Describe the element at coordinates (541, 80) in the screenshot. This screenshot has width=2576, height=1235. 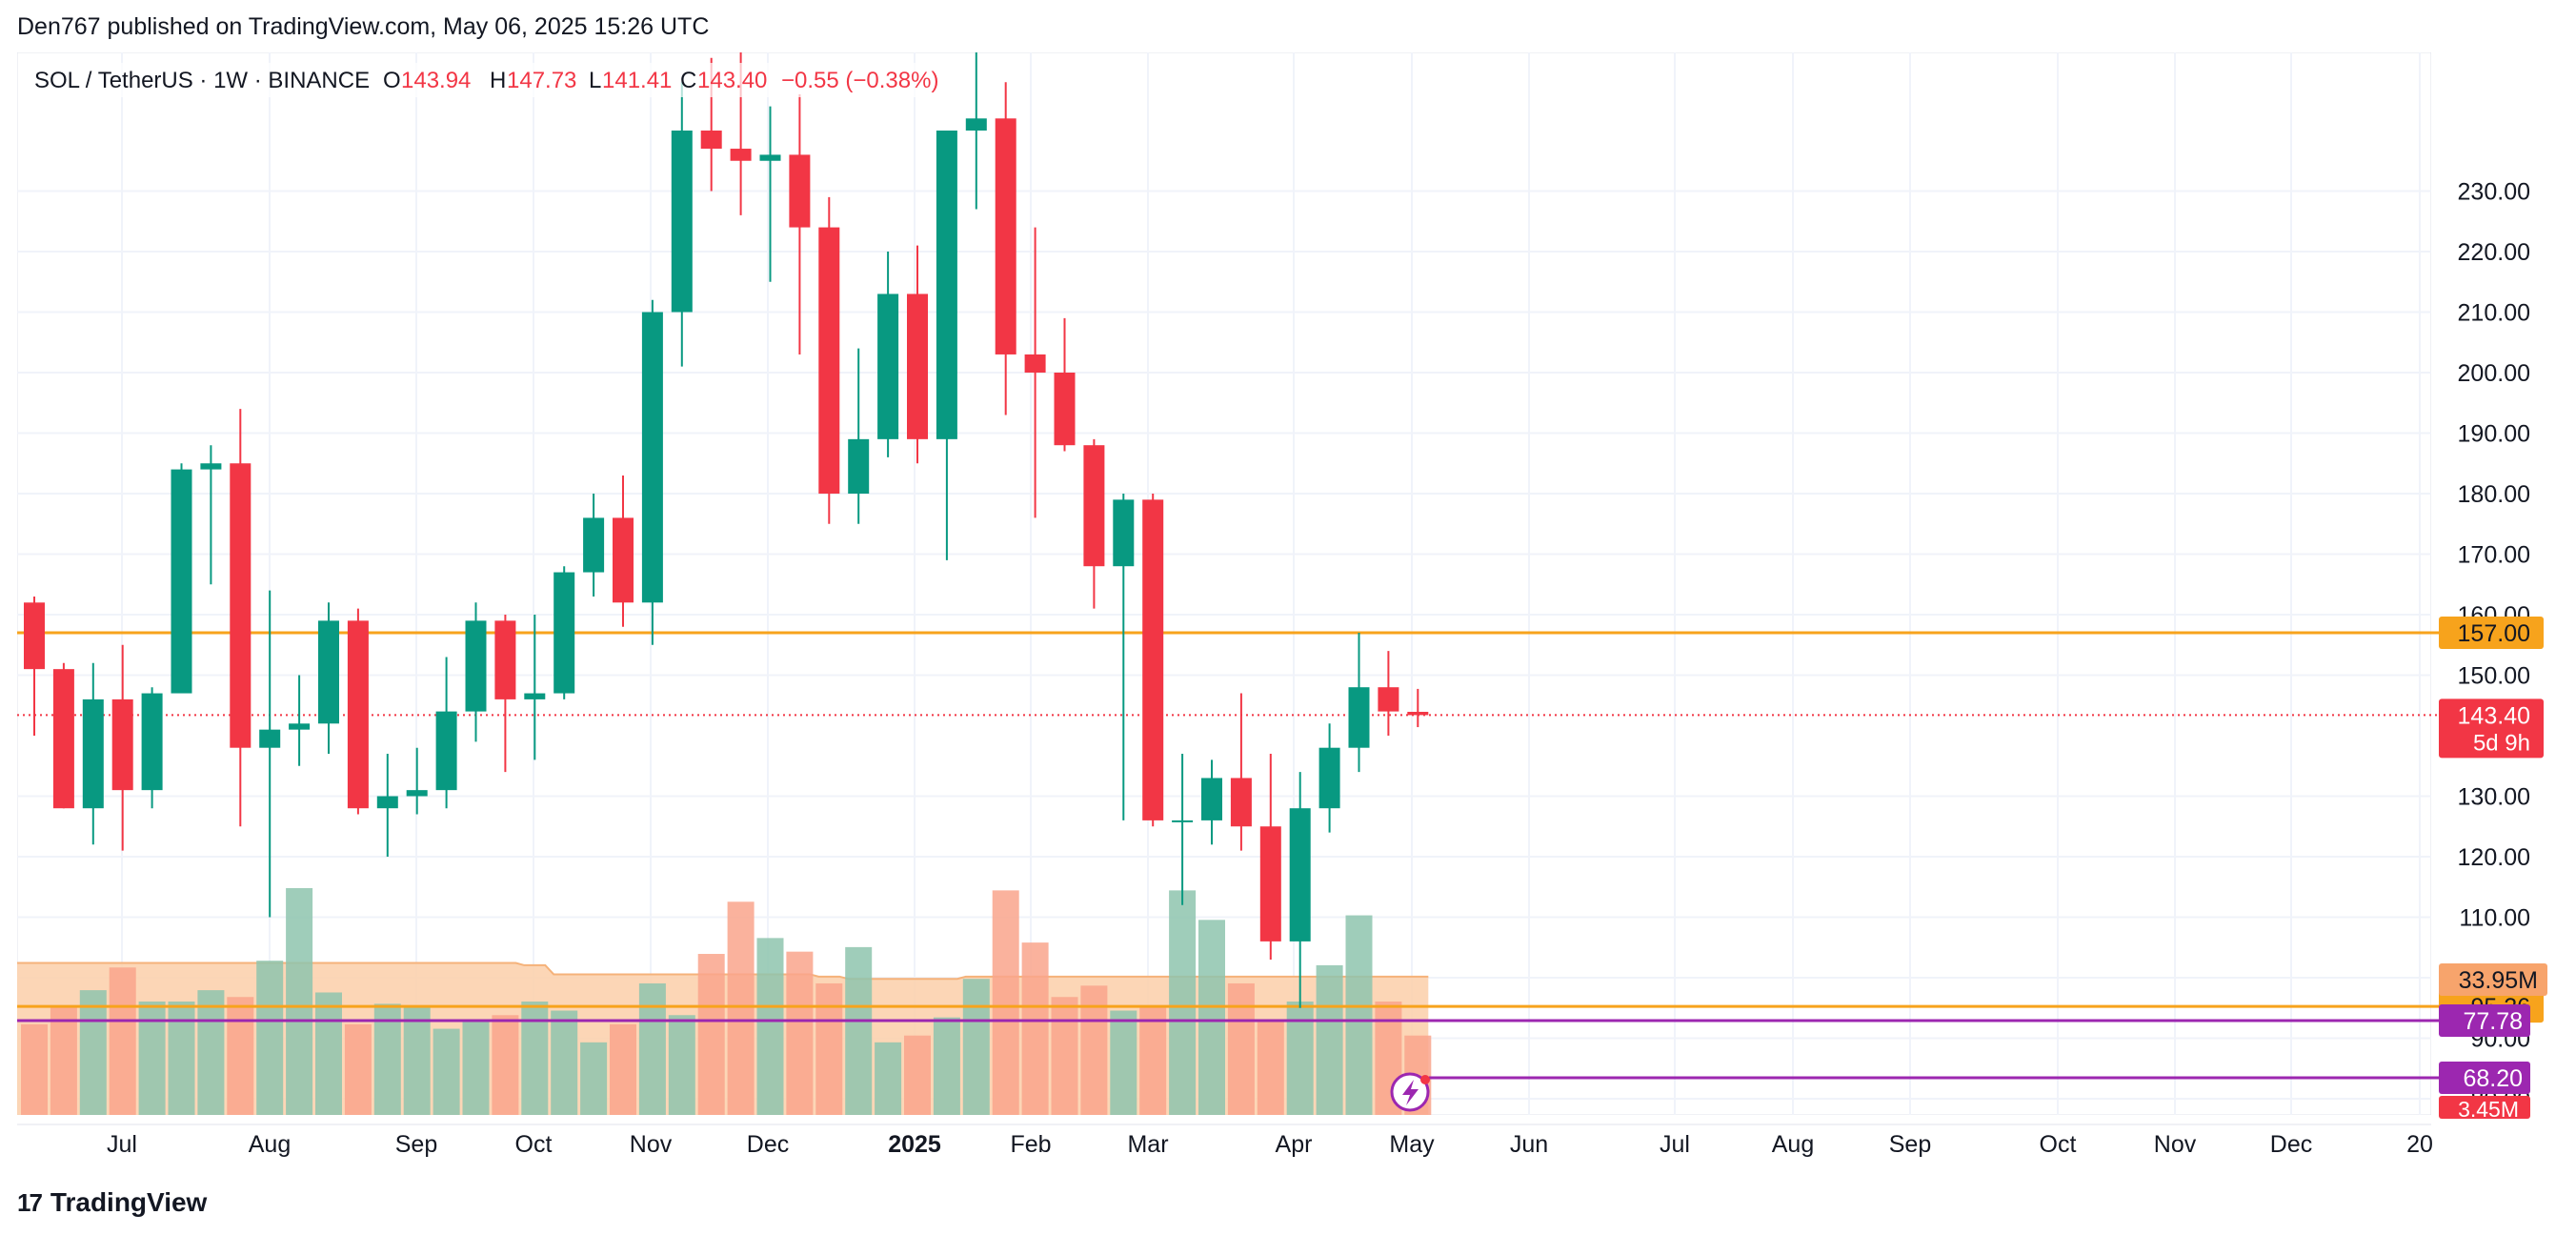
I see `legend-high-value: 147.73` at that location.